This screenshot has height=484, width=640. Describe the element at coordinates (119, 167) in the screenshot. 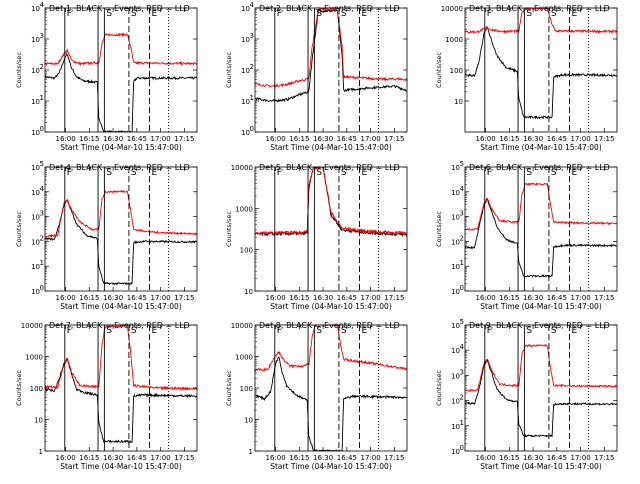

I see `panel-title: Det 4, BLACK = Events, RED = LLD` at that location.